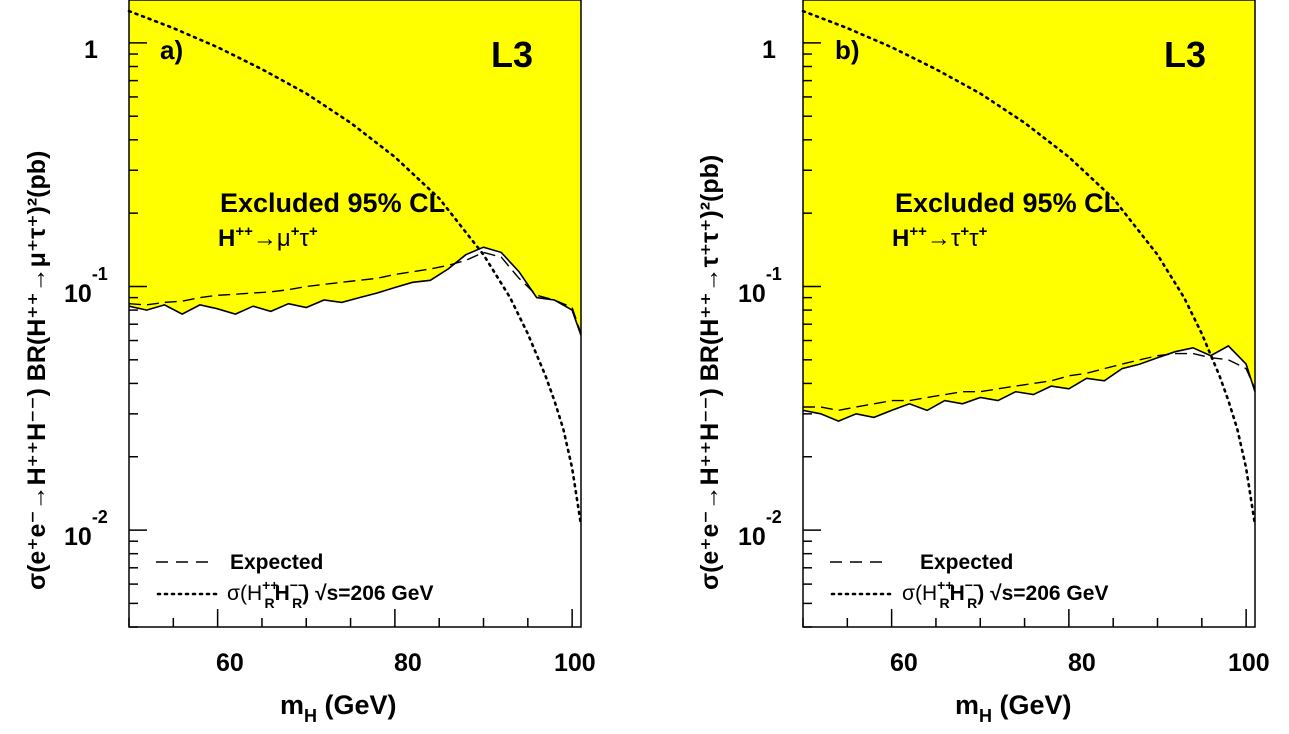 The image size is (1289, 734). What do you see at coordinates (226, 238) in the screenshot?
I see `channel-prefix-a: H` at bounding box center [226, 238].